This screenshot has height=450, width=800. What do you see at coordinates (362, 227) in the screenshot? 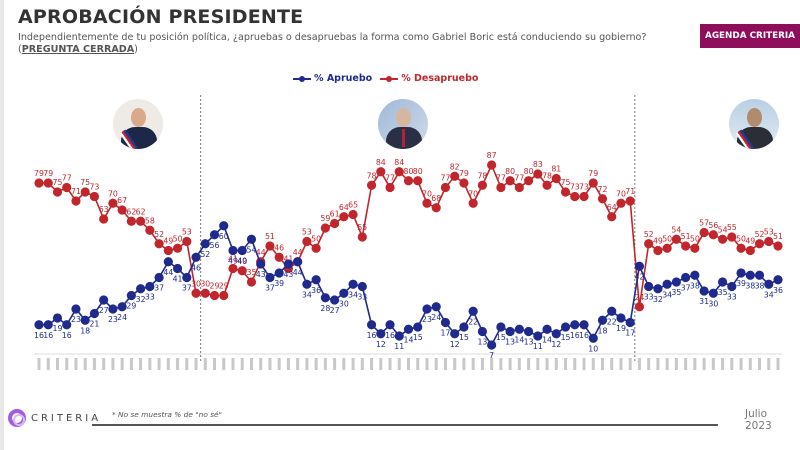
I see `disapprove-data-label: 55` at bounding box center [362, 227].